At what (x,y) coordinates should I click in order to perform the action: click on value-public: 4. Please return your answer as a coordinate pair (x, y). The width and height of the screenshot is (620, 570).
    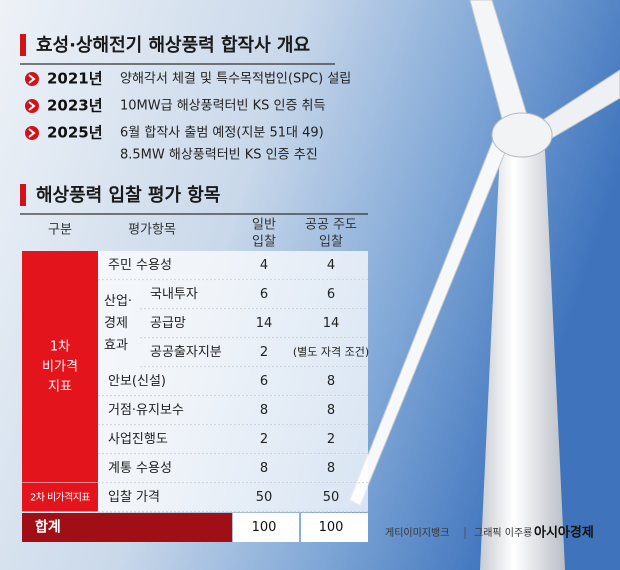
    Looking at the image, I should click on (331, 265).